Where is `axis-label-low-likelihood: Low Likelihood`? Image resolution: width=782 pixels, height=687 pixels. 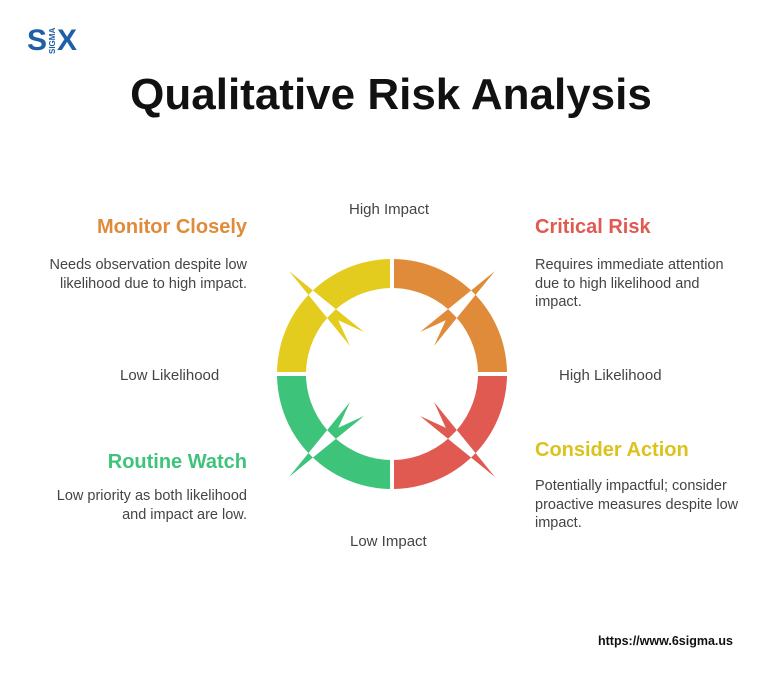
axis-label-low-likelihood: Low Likelihood is located at coordinates (170, 375).